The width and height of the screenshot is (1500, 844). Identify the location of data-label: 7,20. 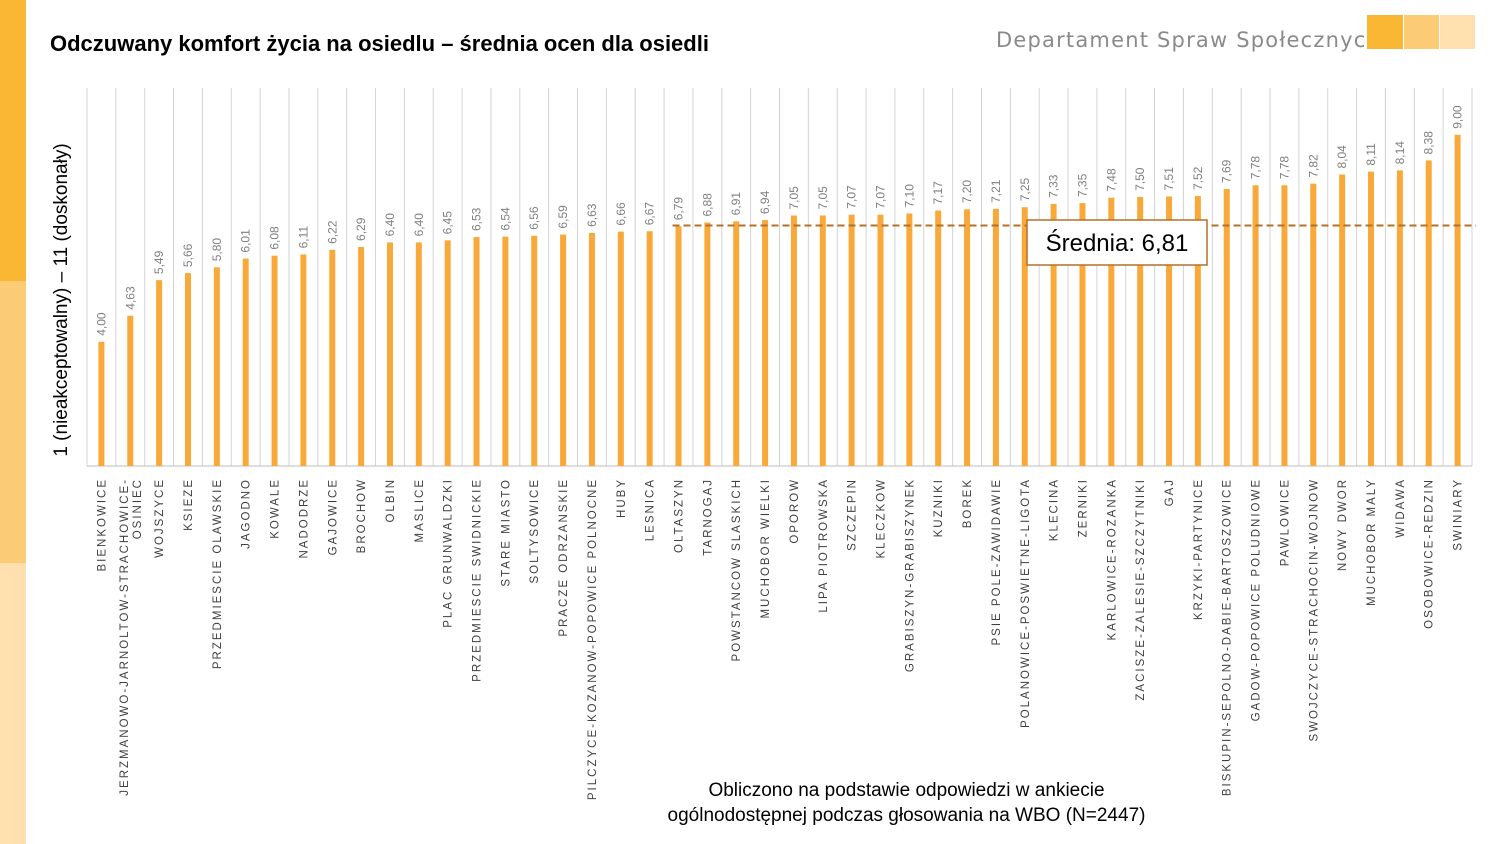
(967, 192).